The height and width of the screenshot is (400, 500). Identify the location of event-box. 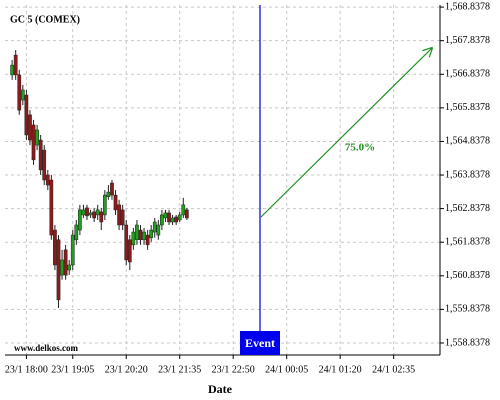
(260, 343).